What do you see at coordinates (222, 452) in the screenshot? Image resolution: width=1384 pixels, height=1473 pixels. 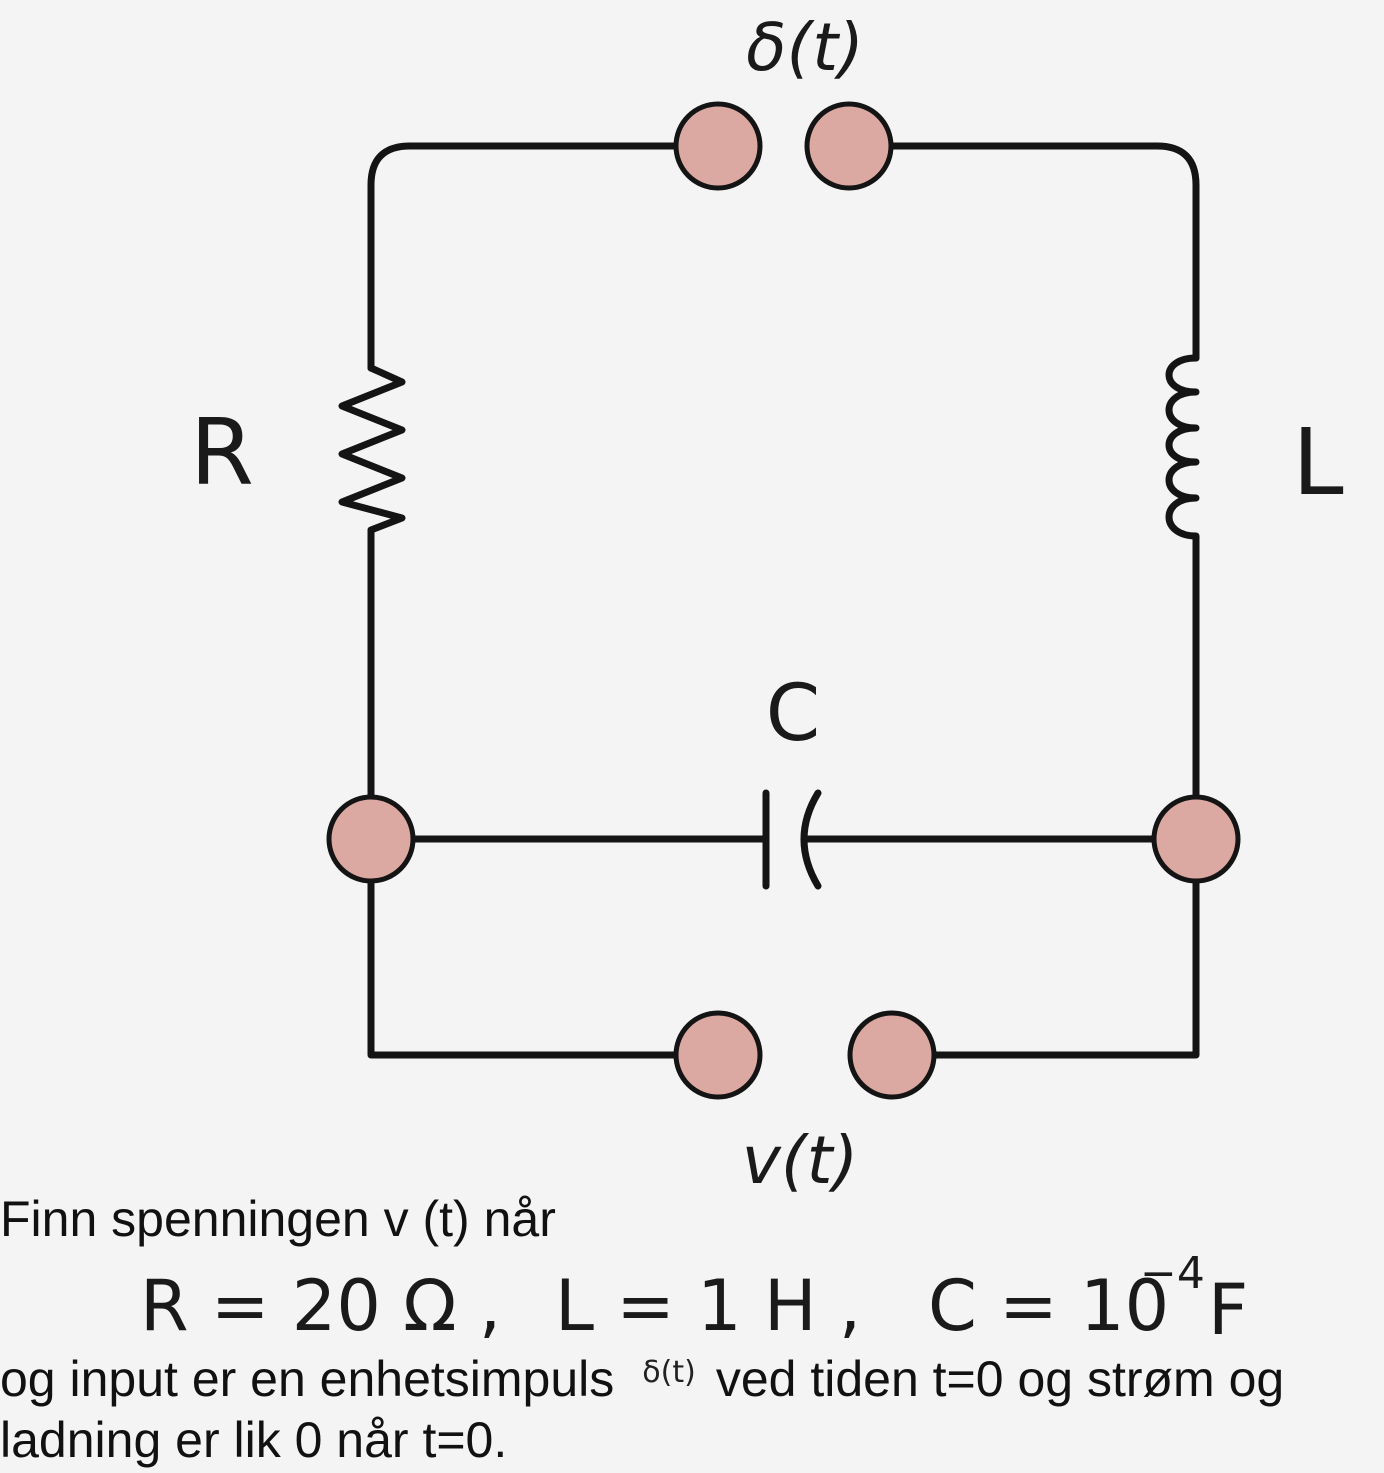 I see `resistor-label: R` at bounding box center [222, 452].